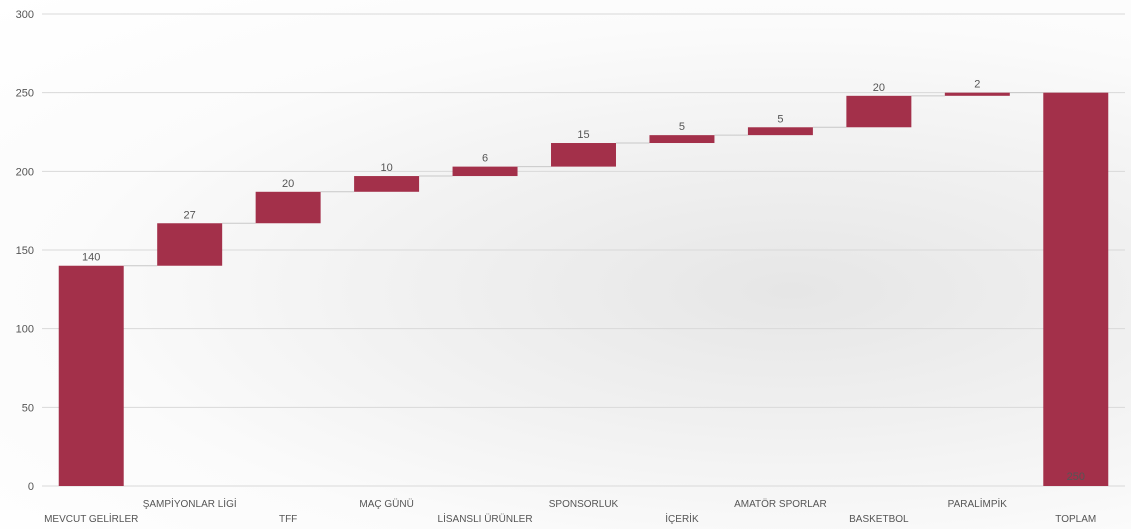  I want to click on y-tick-label: 250, so click(25, 94).